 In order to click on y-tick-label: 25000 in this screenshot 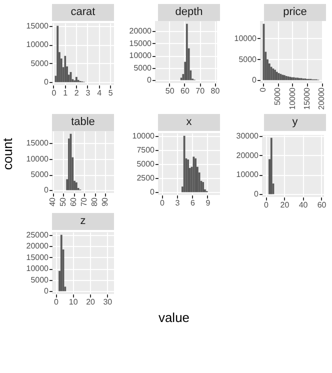, I will do `click(38, 235)`.